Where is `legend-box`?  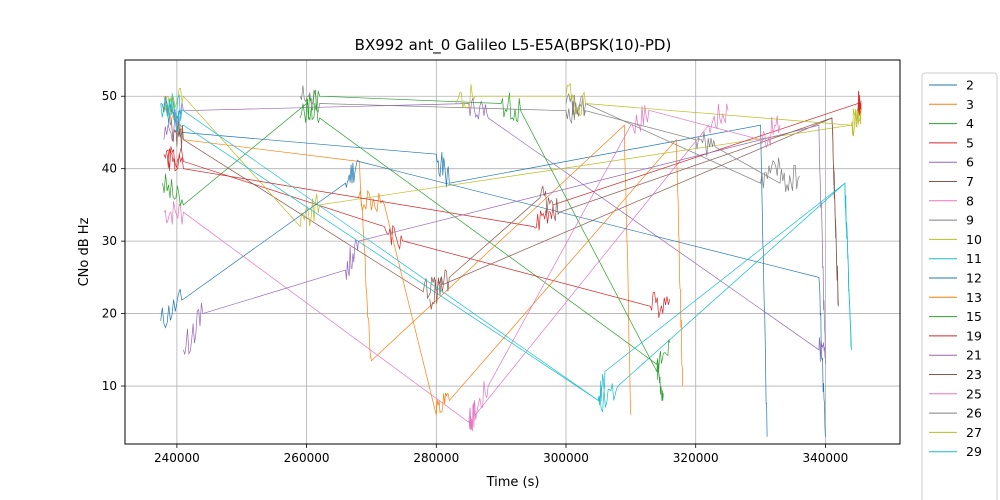 legend-box is located at coordinates (959, 286).